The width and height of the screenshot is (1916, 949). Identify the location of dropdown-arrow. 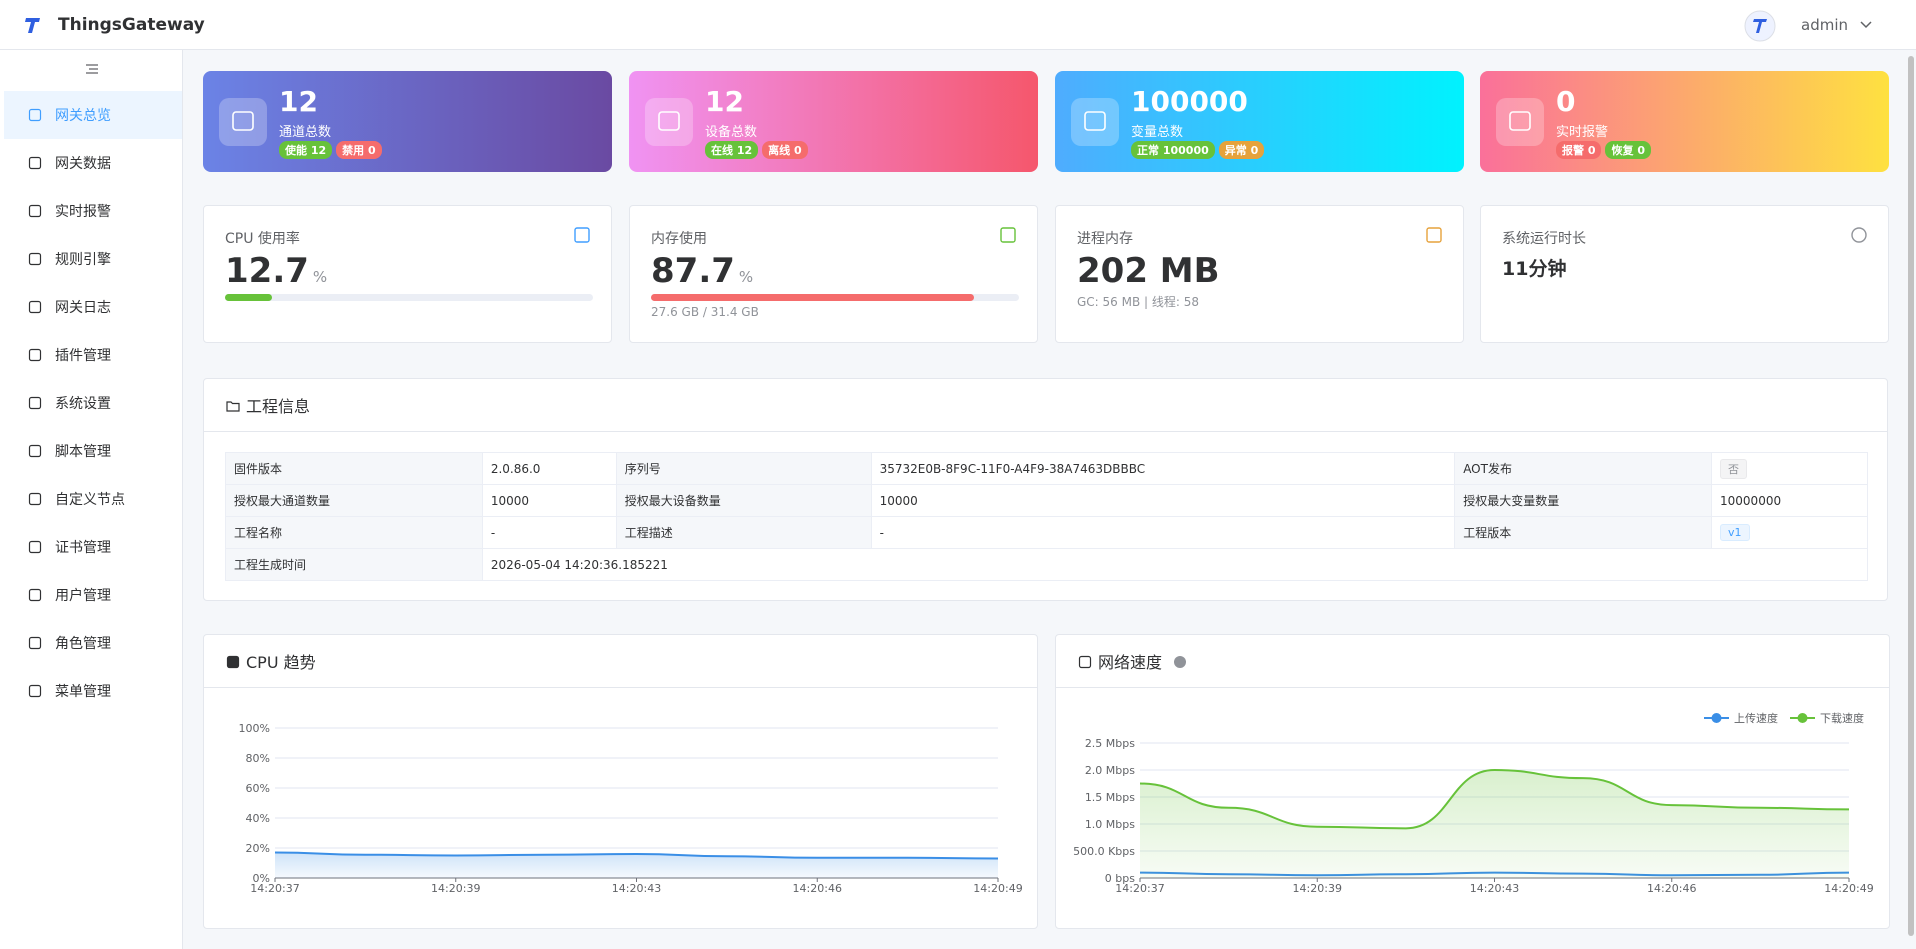
(1866, 25).